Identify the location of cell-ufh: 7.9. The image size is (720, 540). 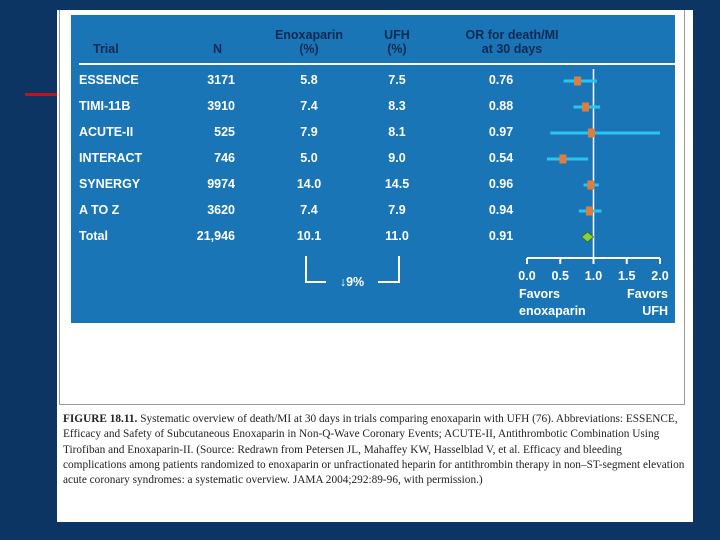
(397, 210).